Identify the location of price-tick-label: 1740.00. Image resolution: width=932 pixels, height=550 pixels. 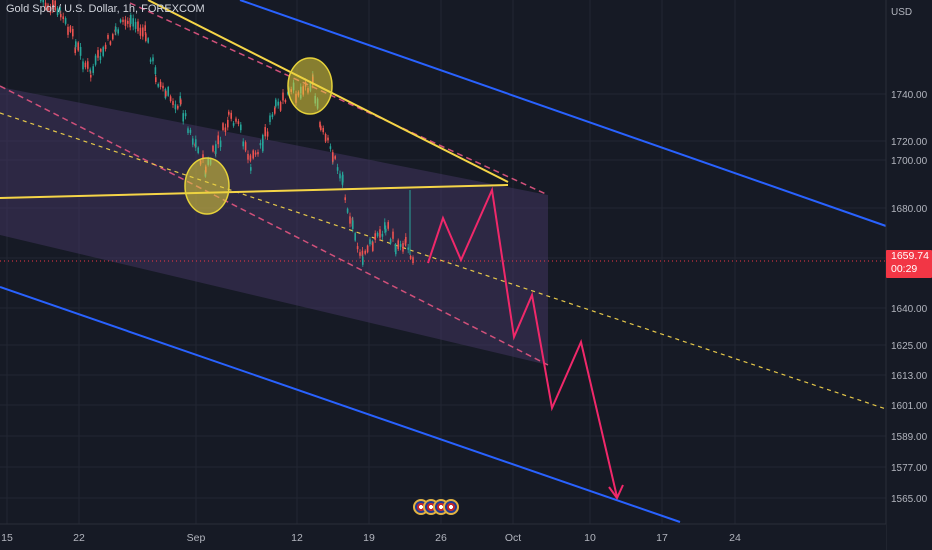
(909, 95).